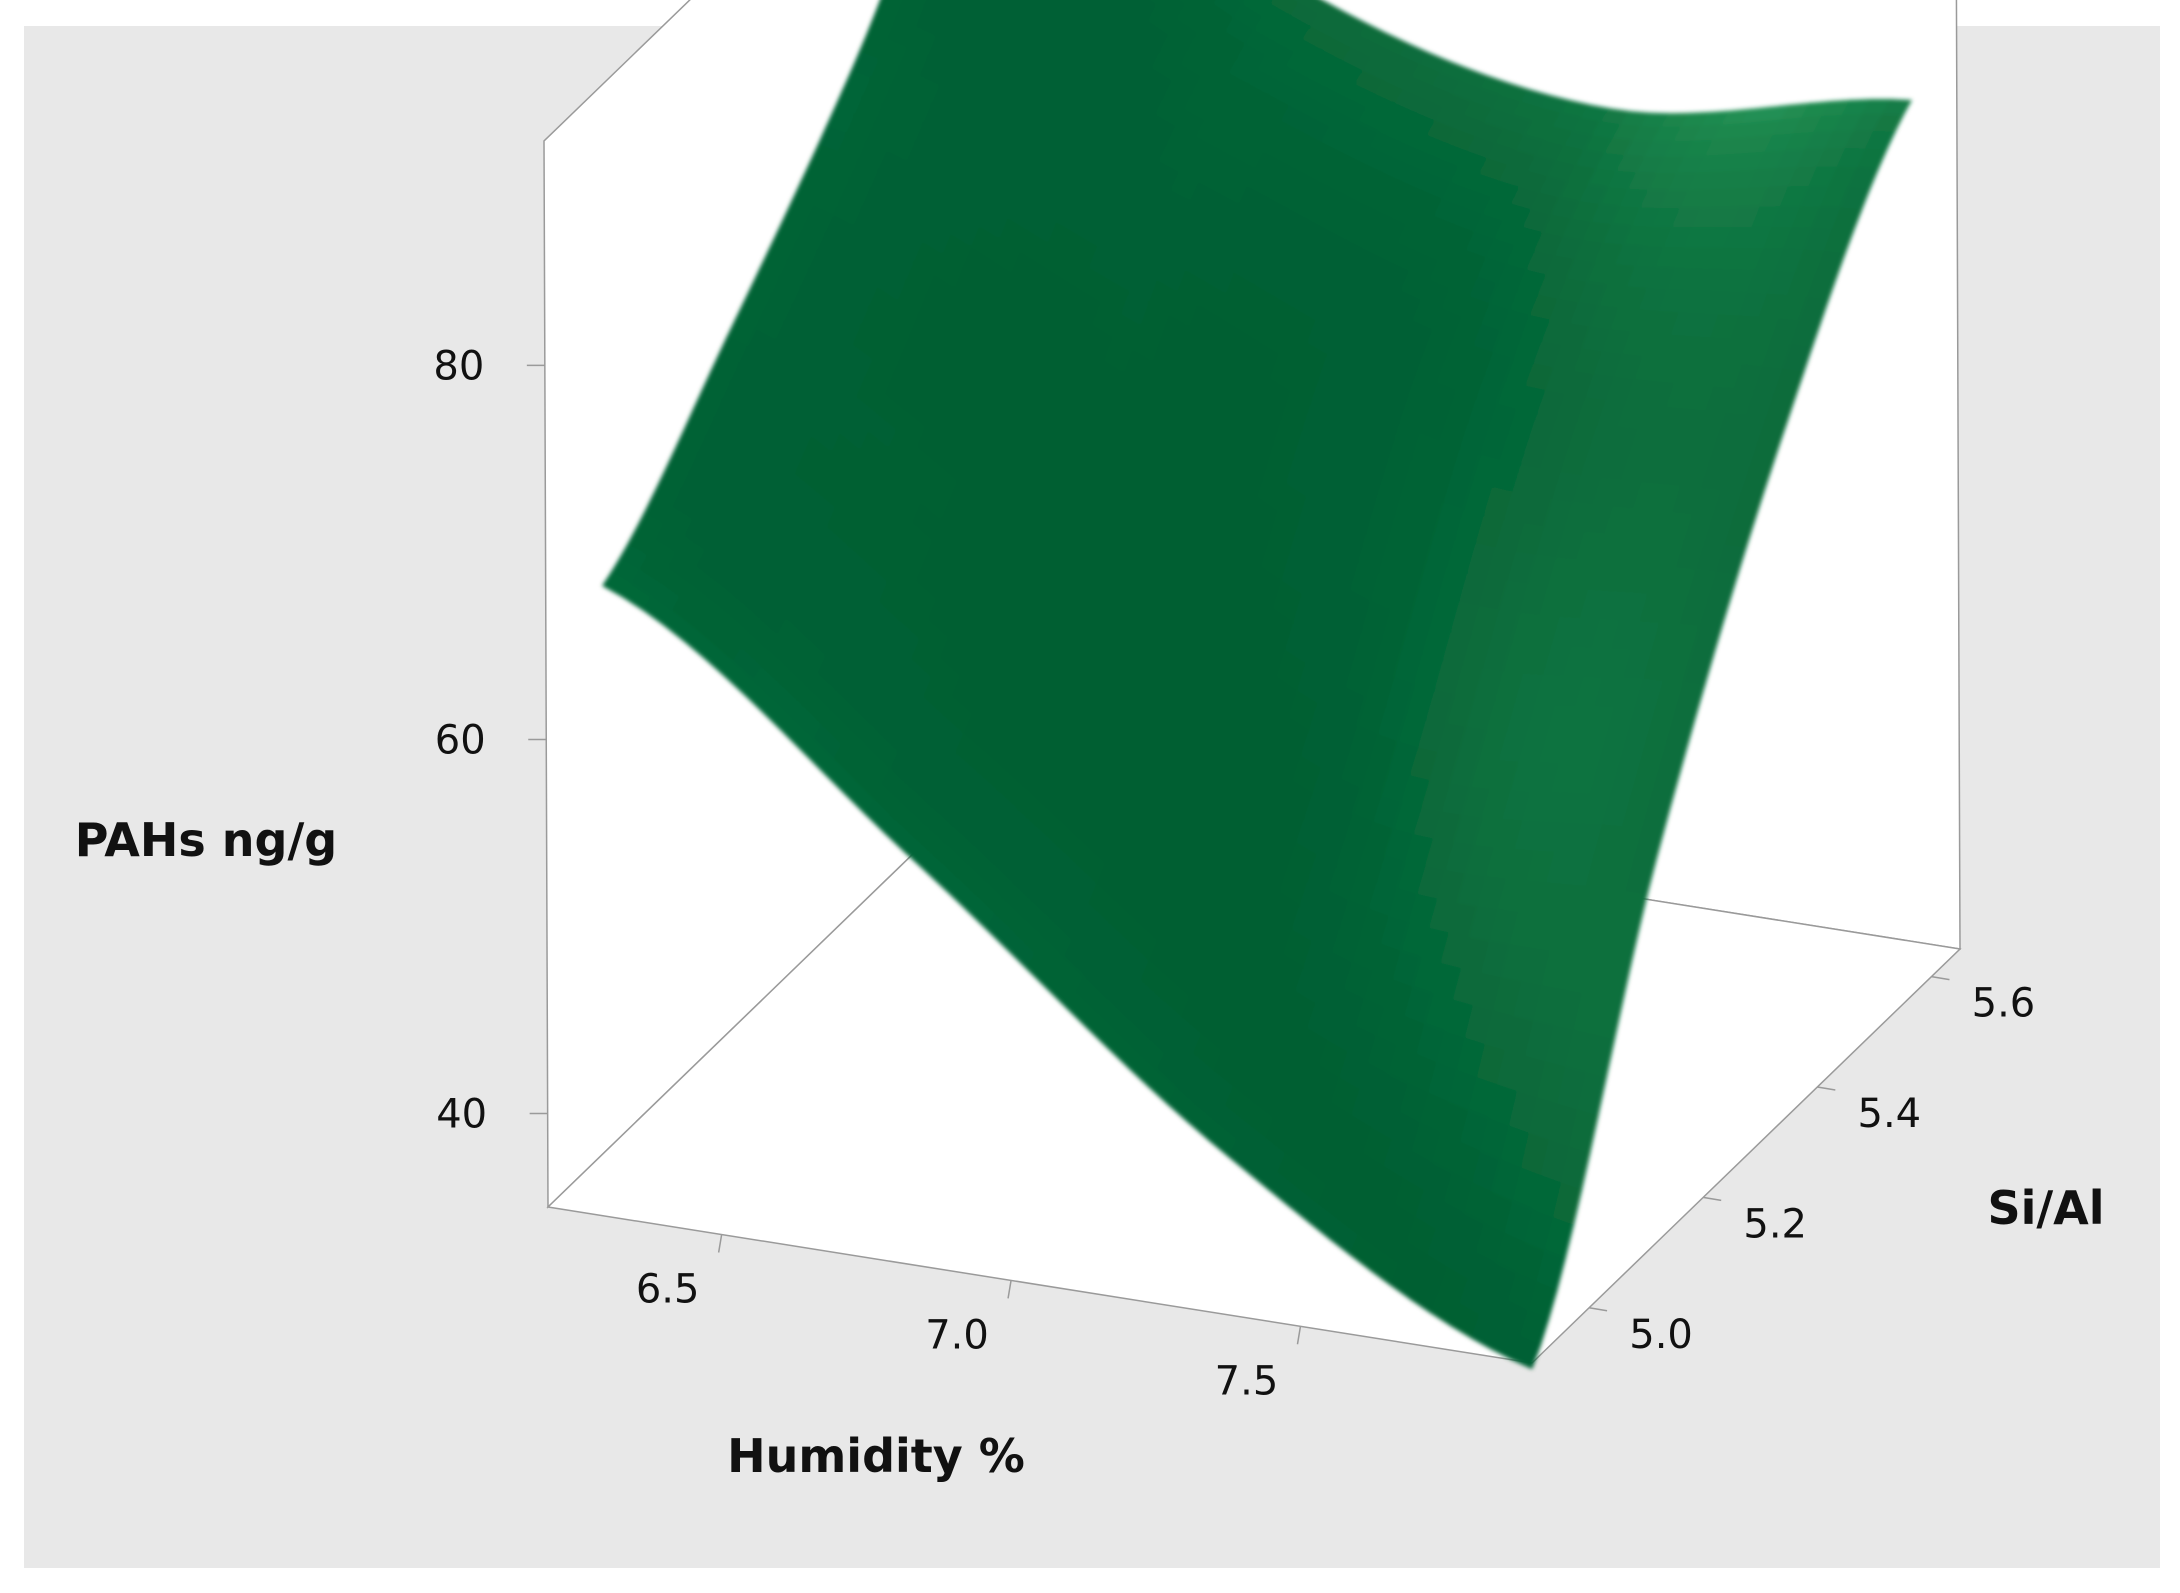 The image size is (2180, 1593). What do you see at coordinates (957, 1335) in the screenshot?
I see `x-tick-label: 7.0` at bounding box center [957, 1335].